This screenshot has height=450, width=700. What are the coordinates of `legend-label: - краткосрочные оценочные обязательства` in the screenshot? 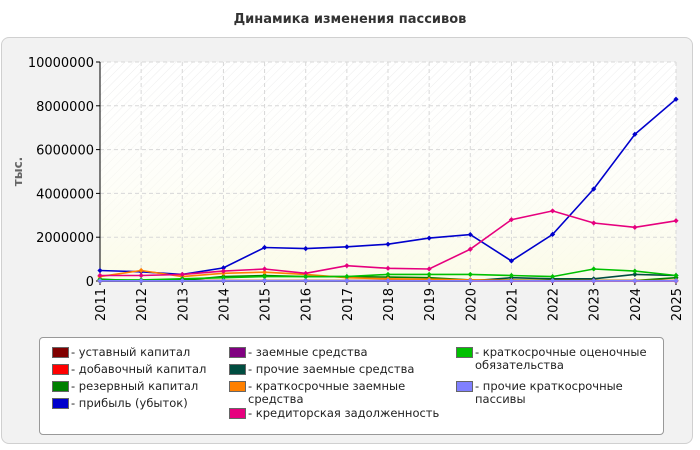 It's located at (561, 358).